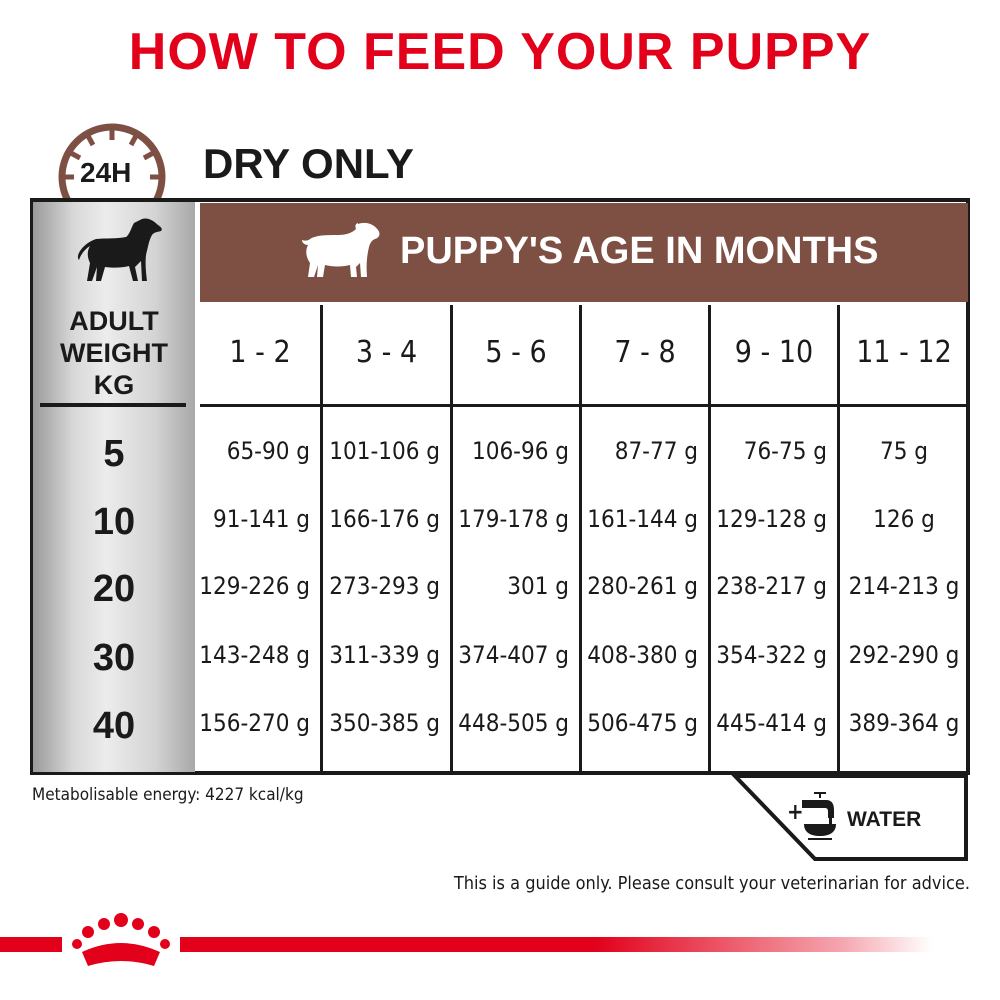 This screenshot has width=1000, height=1000. What do you see at coordinates (114, 658) in the screenshot?
I see `weight-value: 30` at bounding box center [114, 658].